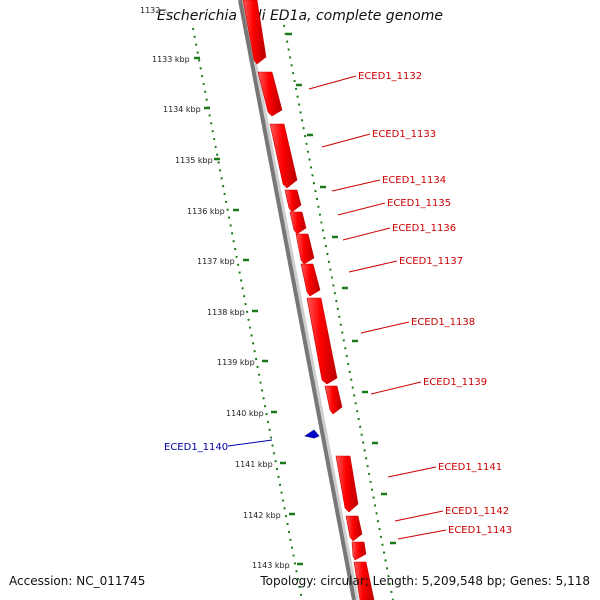 Image resolution: width=600 pixels, height=600 pixels. I want to click on tick-label: 1136 kbp, so click(206, 211).